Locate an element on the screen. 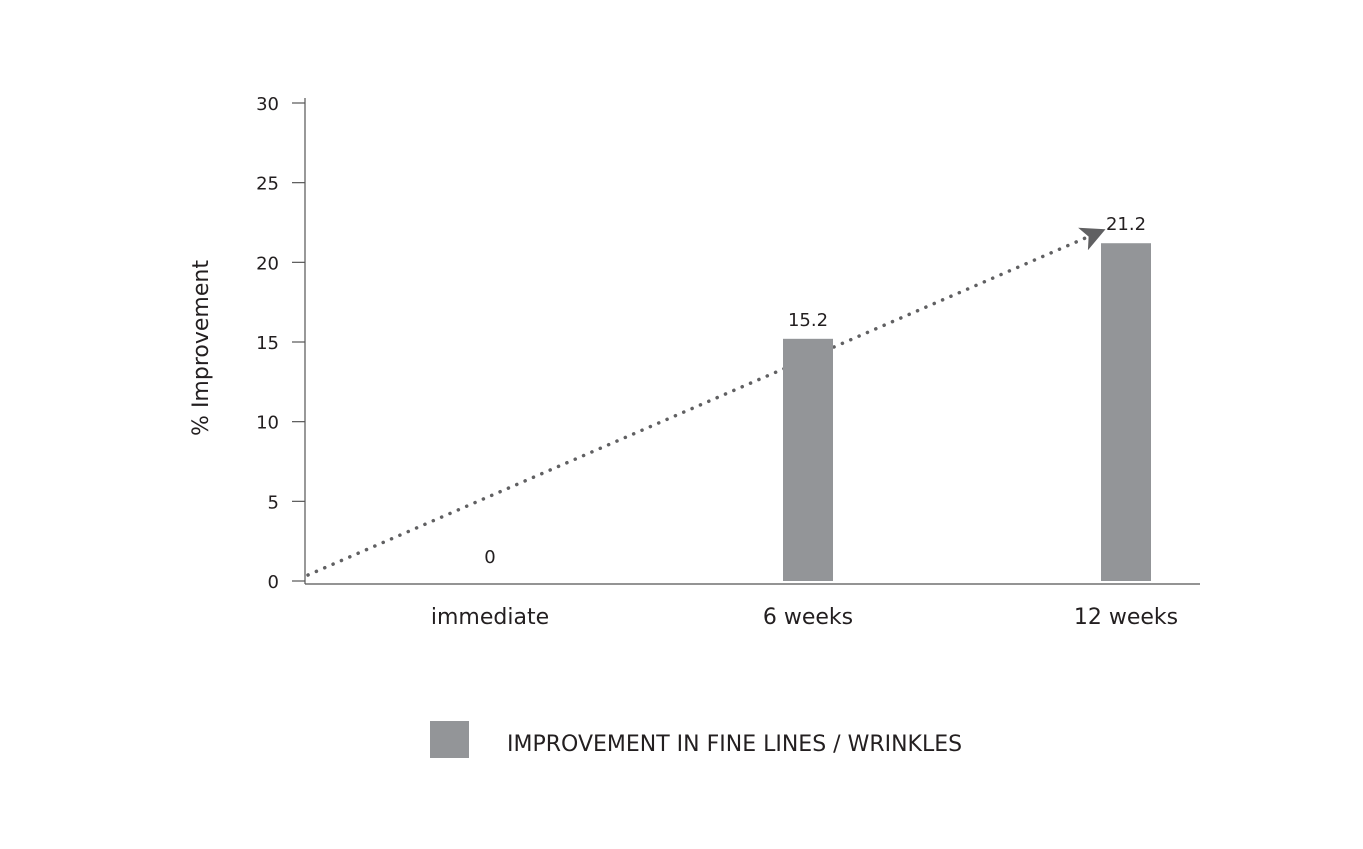  x-tick-label: 6 weeks is located at coordinates (808, 617).